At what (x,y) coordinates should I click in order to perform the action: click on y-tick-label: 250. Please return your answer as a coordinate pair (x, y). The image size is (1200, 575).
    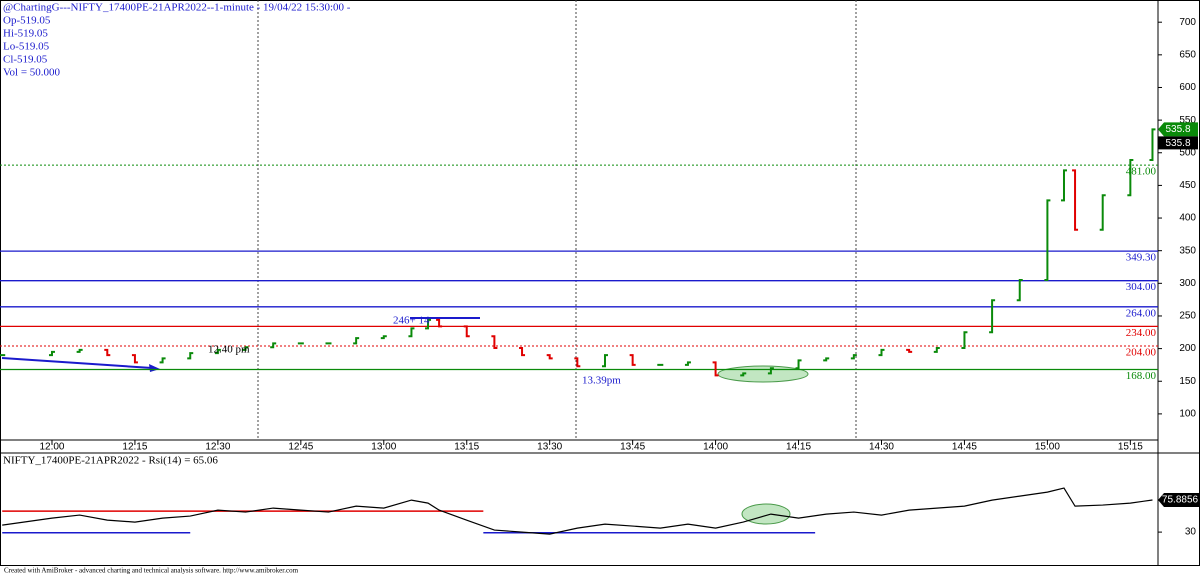
    Looking at the image, I should click on (1187, 316).